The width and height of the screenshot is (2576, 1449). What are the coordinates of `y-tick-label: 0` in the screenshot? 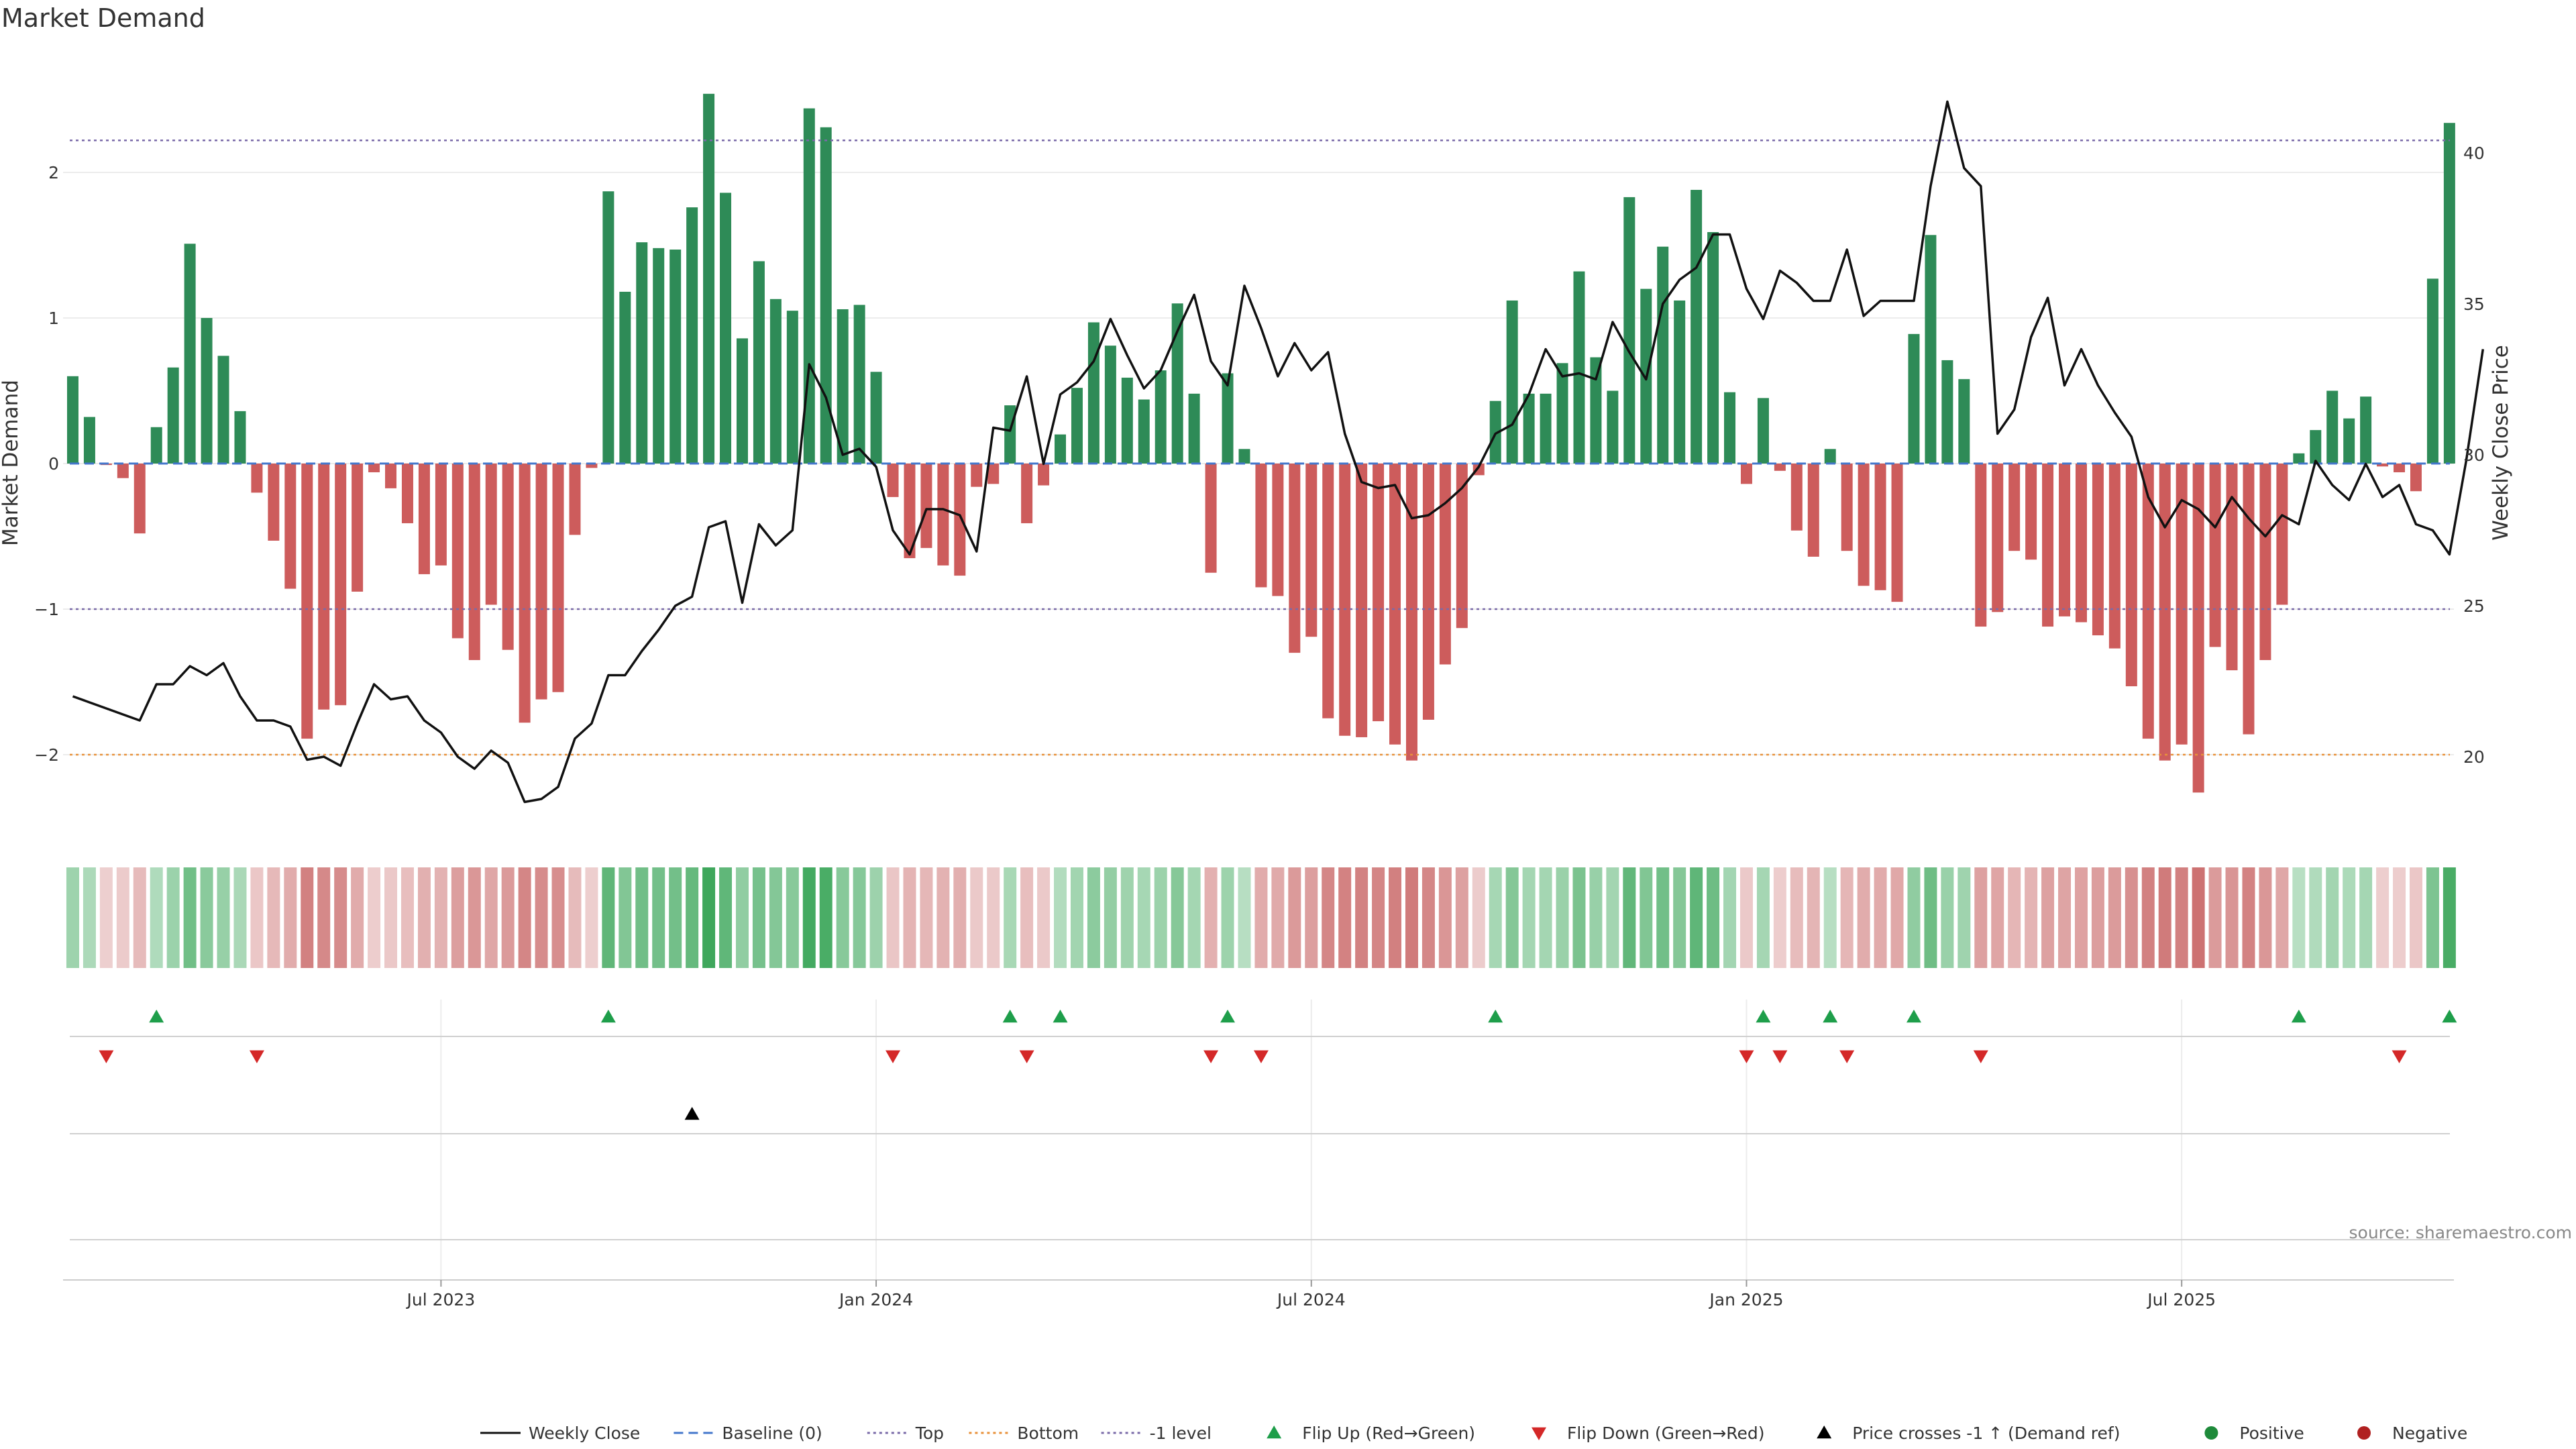 It's located at (53, 464).